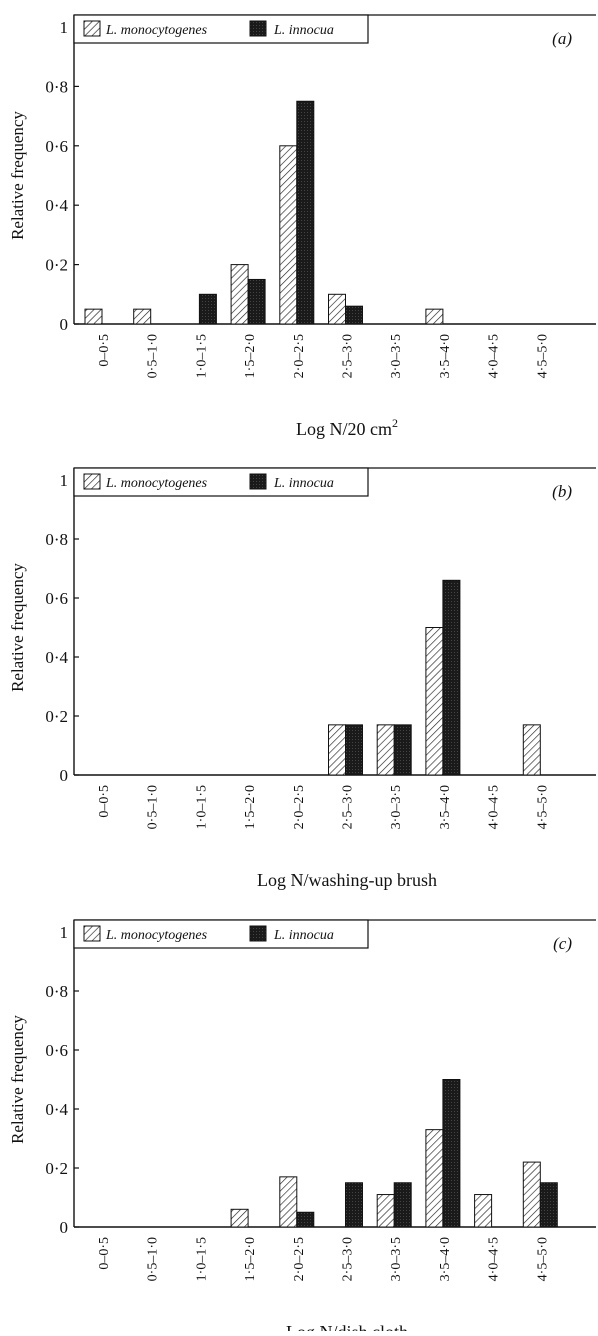  Describe the element at coordinates (494, 1259) in the screenshot. I see `x-tick-label: 4·0–4·5` at that location.